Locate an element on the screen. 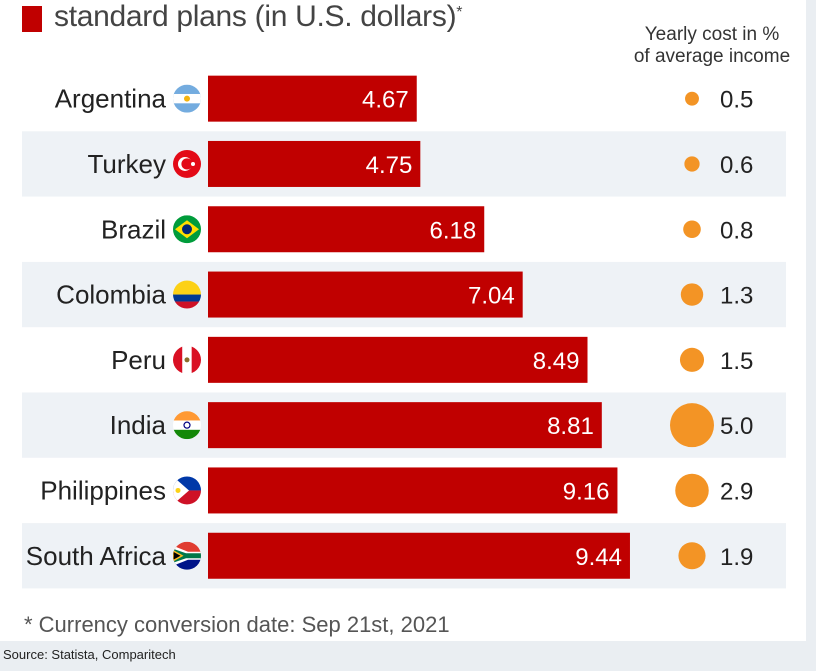 Image resolution: width=816 pixels, height=671 pixels. category-label: Brazil is located at coordinates (133, 229).